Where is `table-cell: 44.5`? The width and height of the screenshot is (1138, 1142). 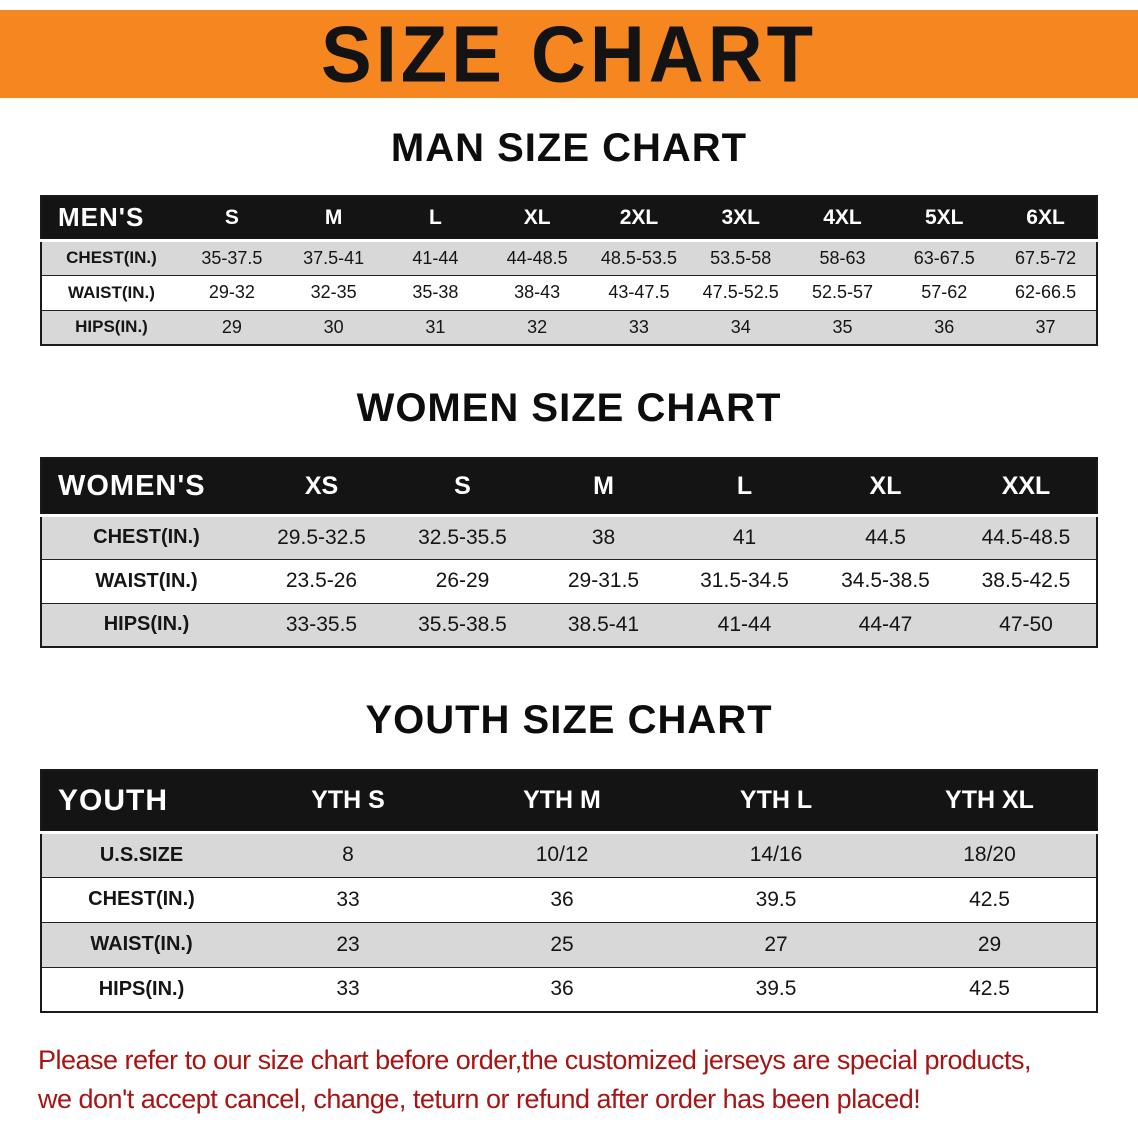
table-cell: 44.5 is located at coordinates (885, 536).